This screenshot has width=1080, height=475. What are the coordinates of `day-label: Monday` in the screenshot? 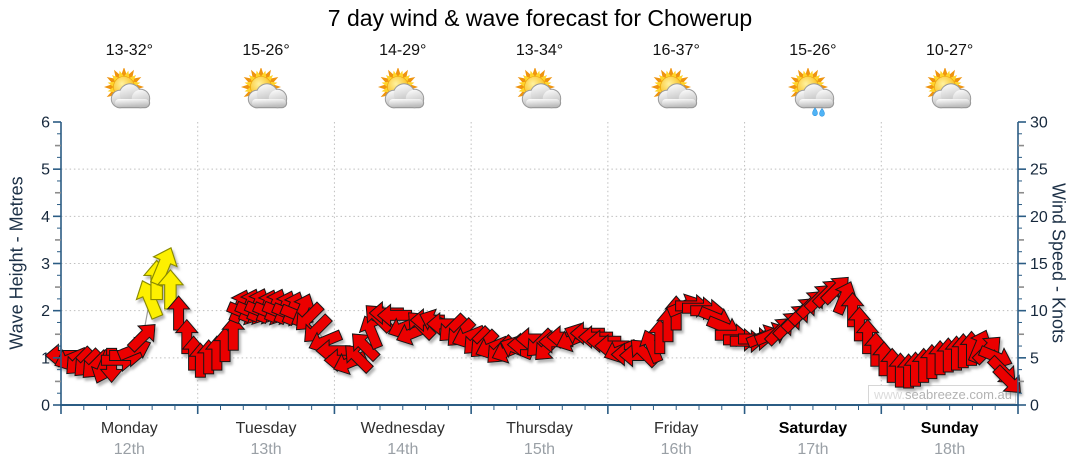 It's located at (129, 428).